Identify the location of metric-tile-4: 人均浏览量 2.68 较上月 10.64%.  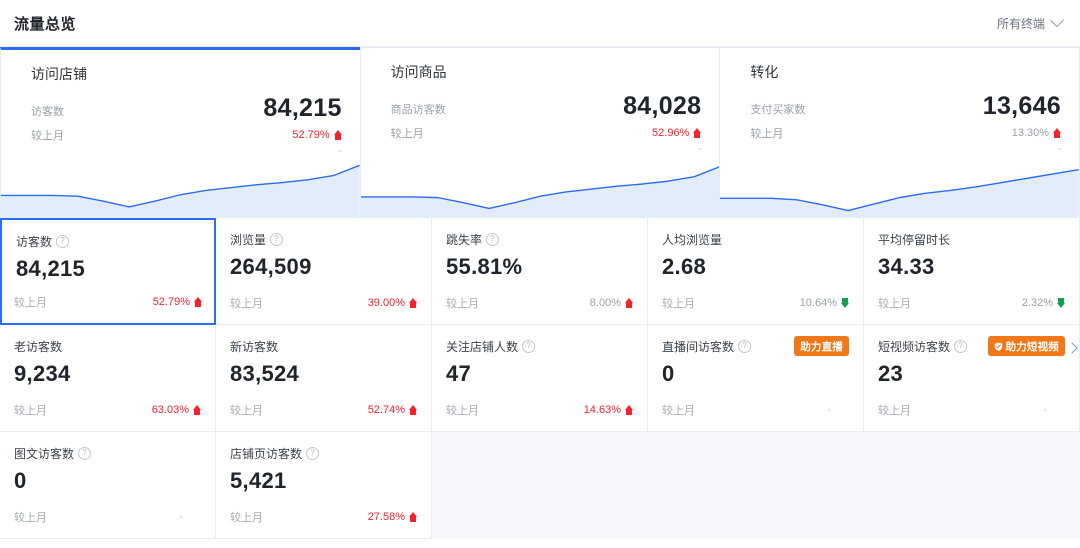
(756, 271).